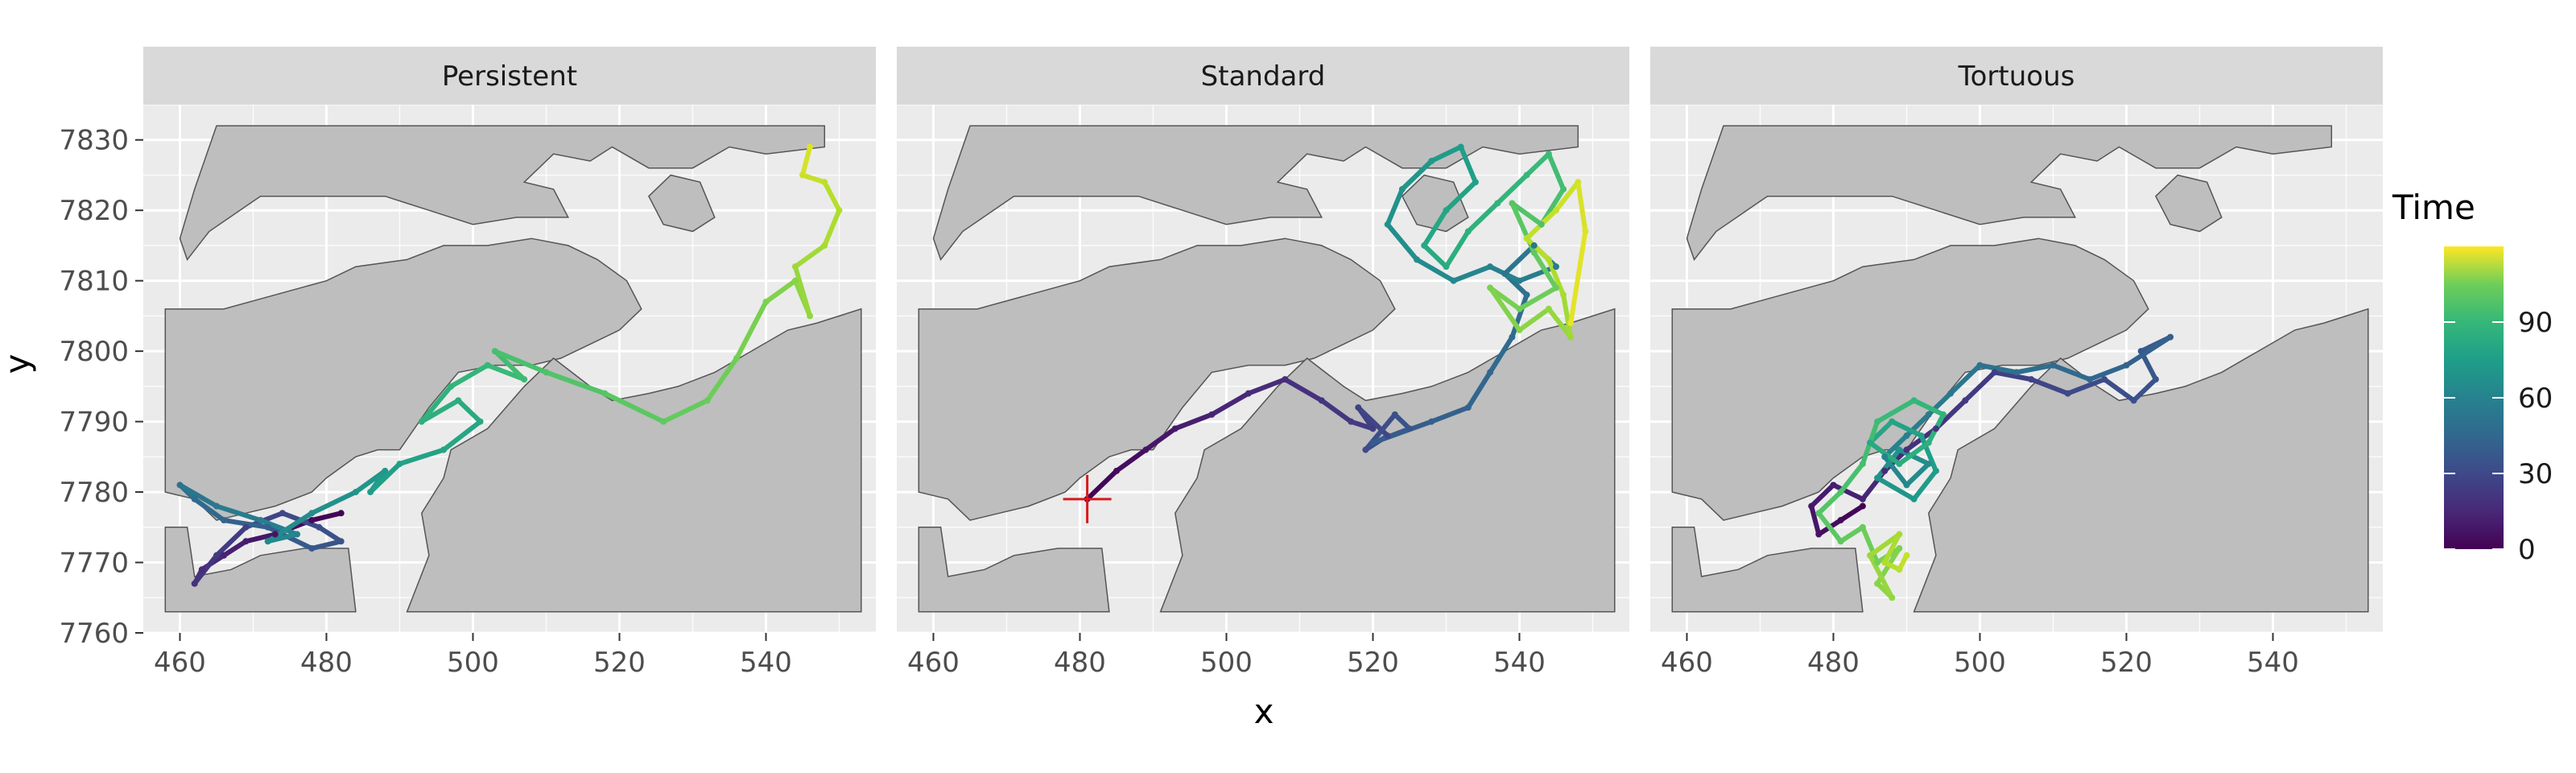  What do you see at coordinates (1264, 711) in the screenshot?
I see `x-axis-title: x` at bounding box center [1264, 711].